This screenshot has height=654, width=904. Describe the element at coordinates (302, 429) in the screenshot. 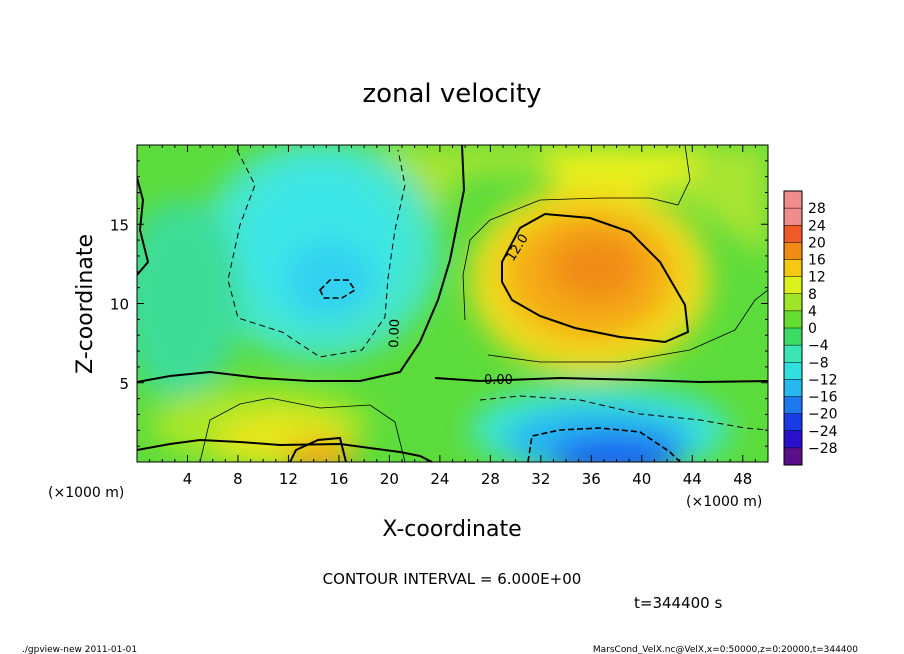

I see `contour-six-lower-left` at that location.